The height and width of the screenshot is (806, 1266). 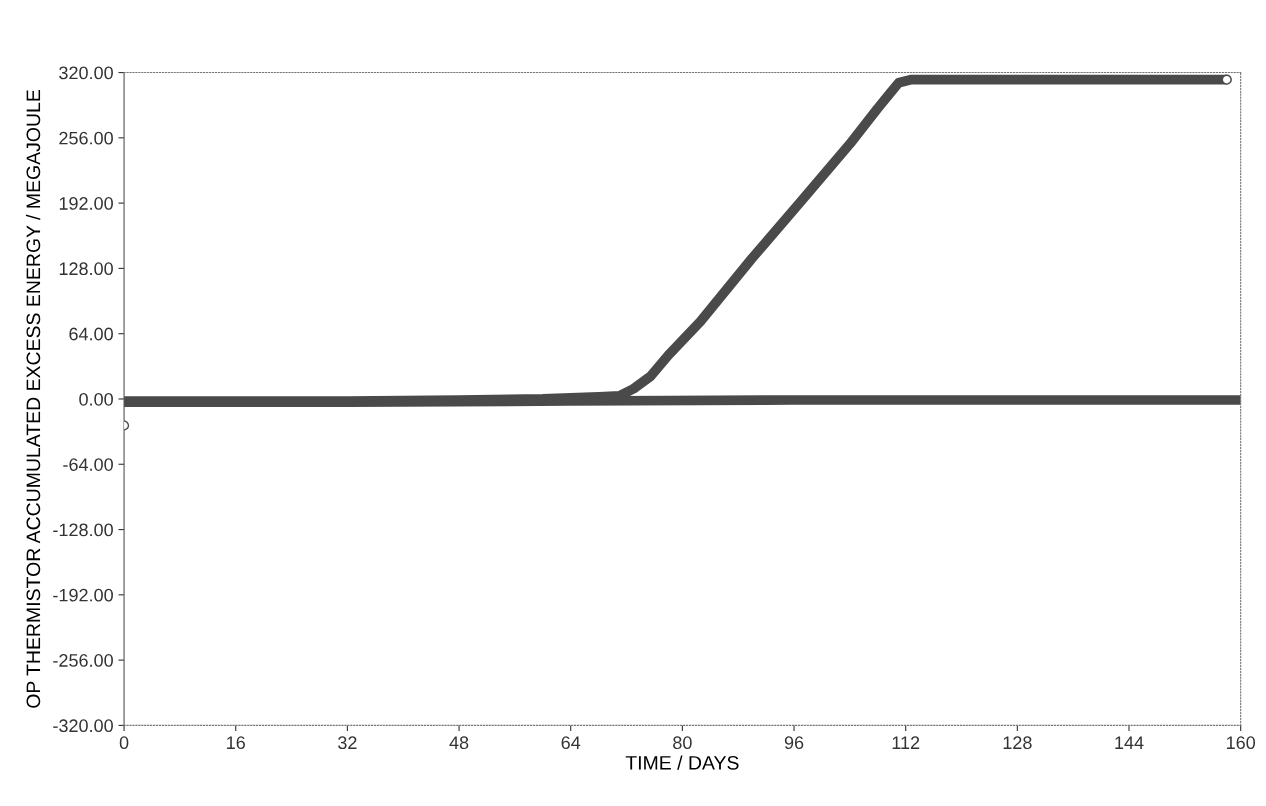 What do you see at coordinates (1241, 743) in the screenshot?
I see `x-tick-label: 160` at bounding box center [1241, 743].